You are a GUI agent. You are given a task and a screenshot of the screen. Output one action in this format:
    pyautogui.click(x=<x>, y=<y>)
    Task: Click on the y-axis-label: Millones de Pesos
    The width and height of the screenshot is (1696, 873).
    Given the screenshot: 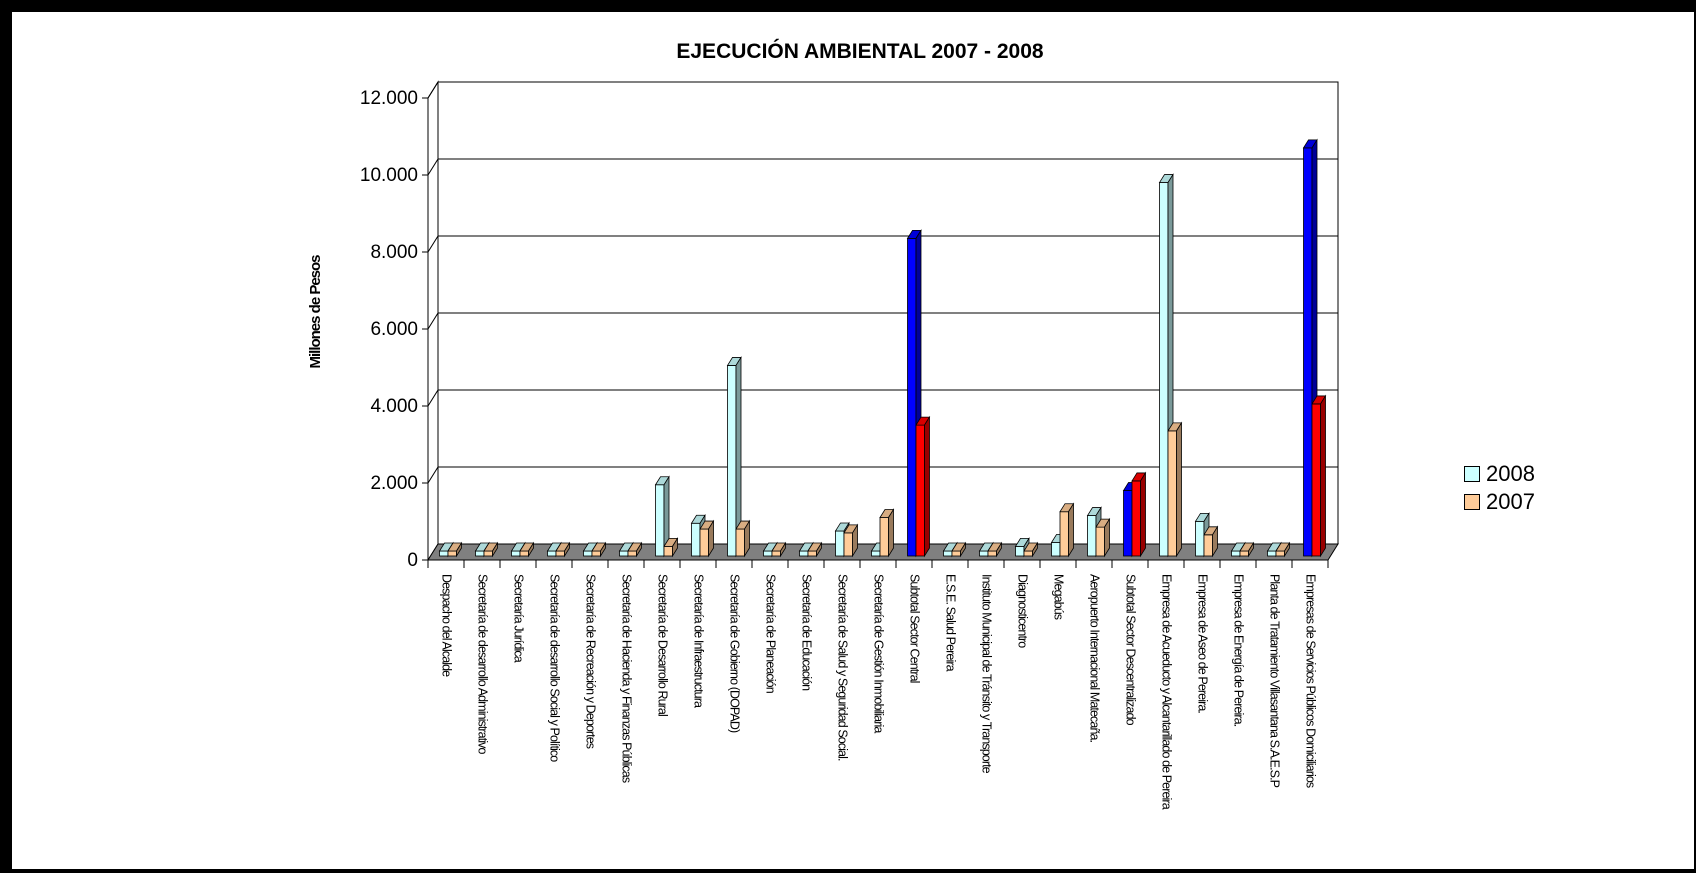 What is the action you would take?
    pyautogui.click(x=315, y=312)
    